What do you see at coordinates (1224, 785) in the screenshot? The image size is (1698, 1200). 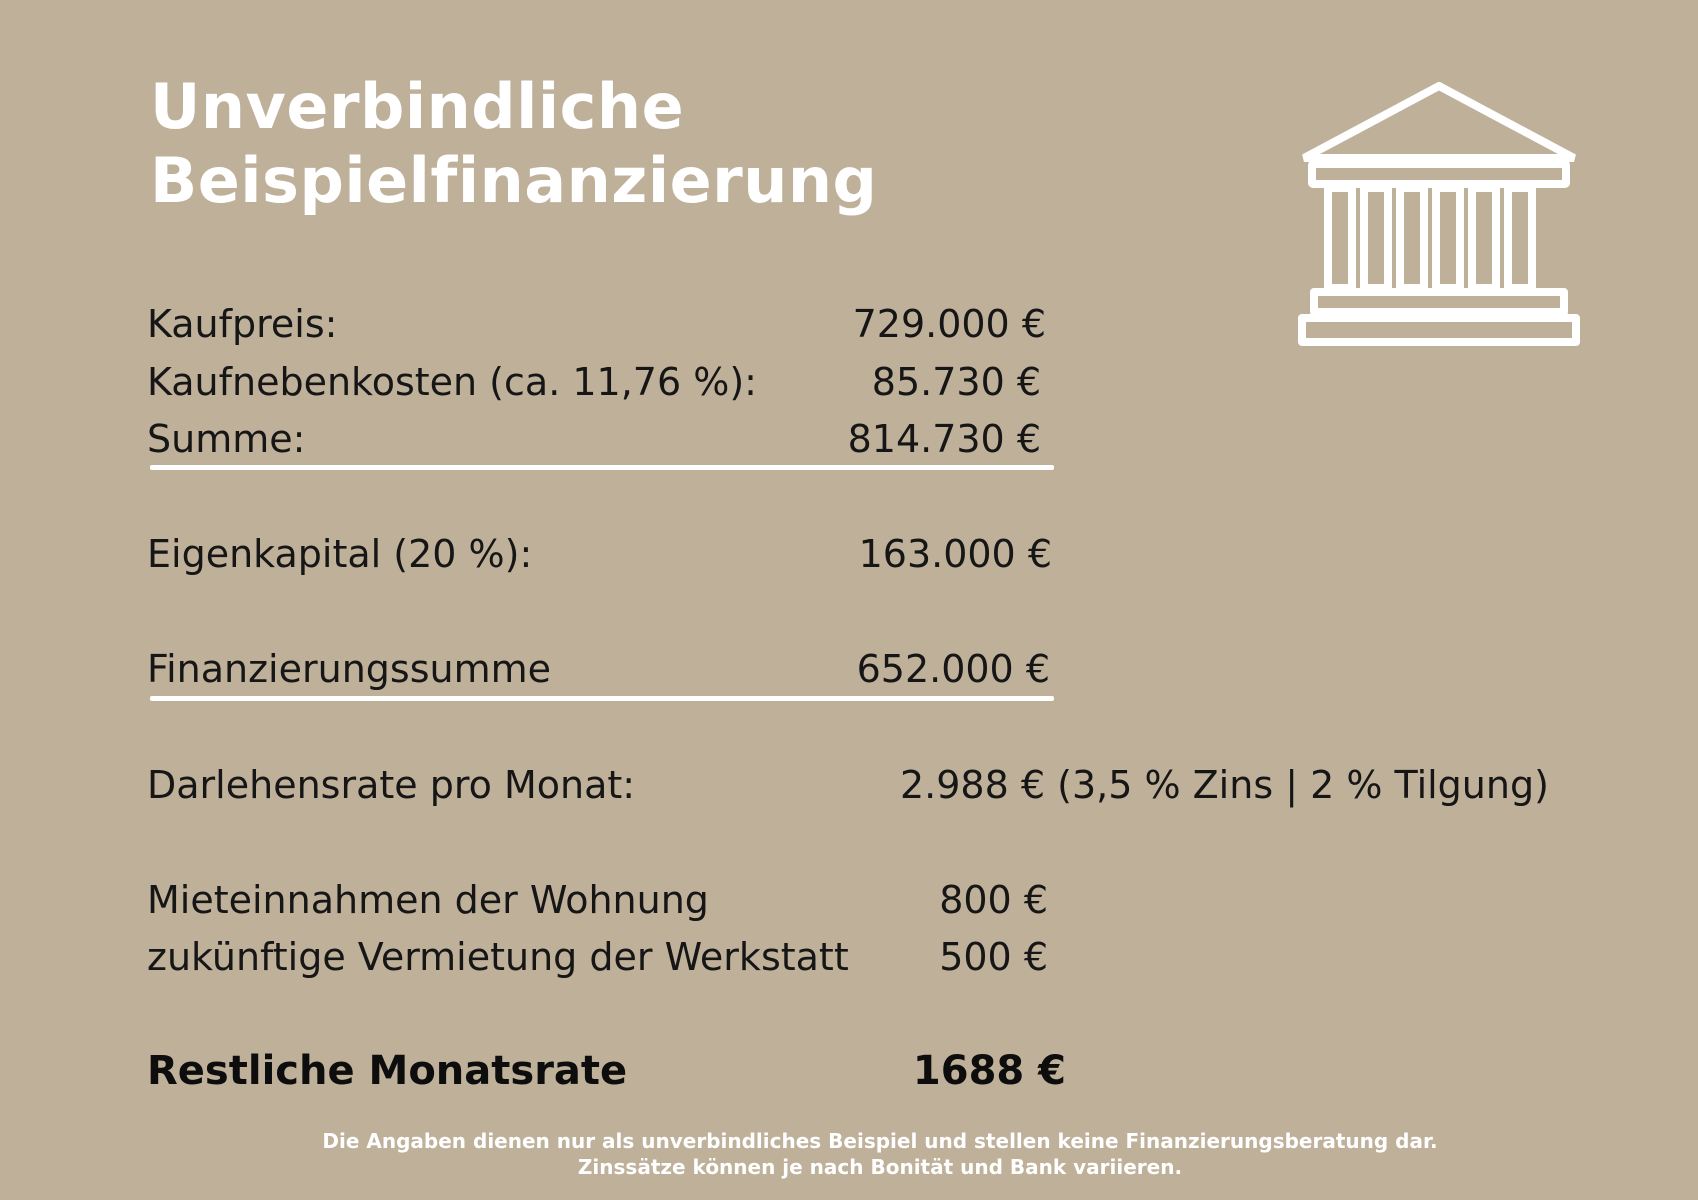 I see `value-darlehensrate: 2.988 € (3,5 % Zins | 2 % Tilgung)` at bounding box center [1224, 785].